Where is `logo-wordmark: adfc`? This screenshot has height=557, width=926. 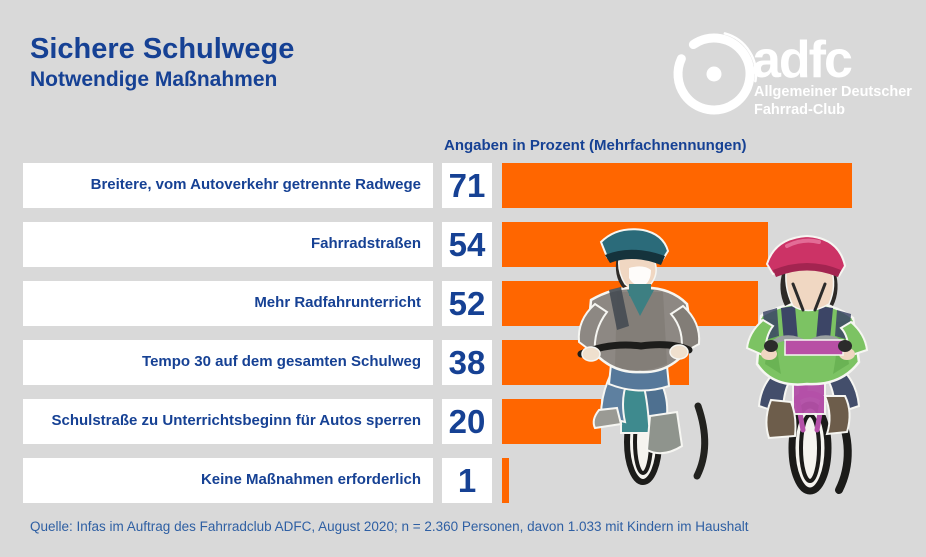 logo-wordmark: adfc is located at coordinates (802, 60).